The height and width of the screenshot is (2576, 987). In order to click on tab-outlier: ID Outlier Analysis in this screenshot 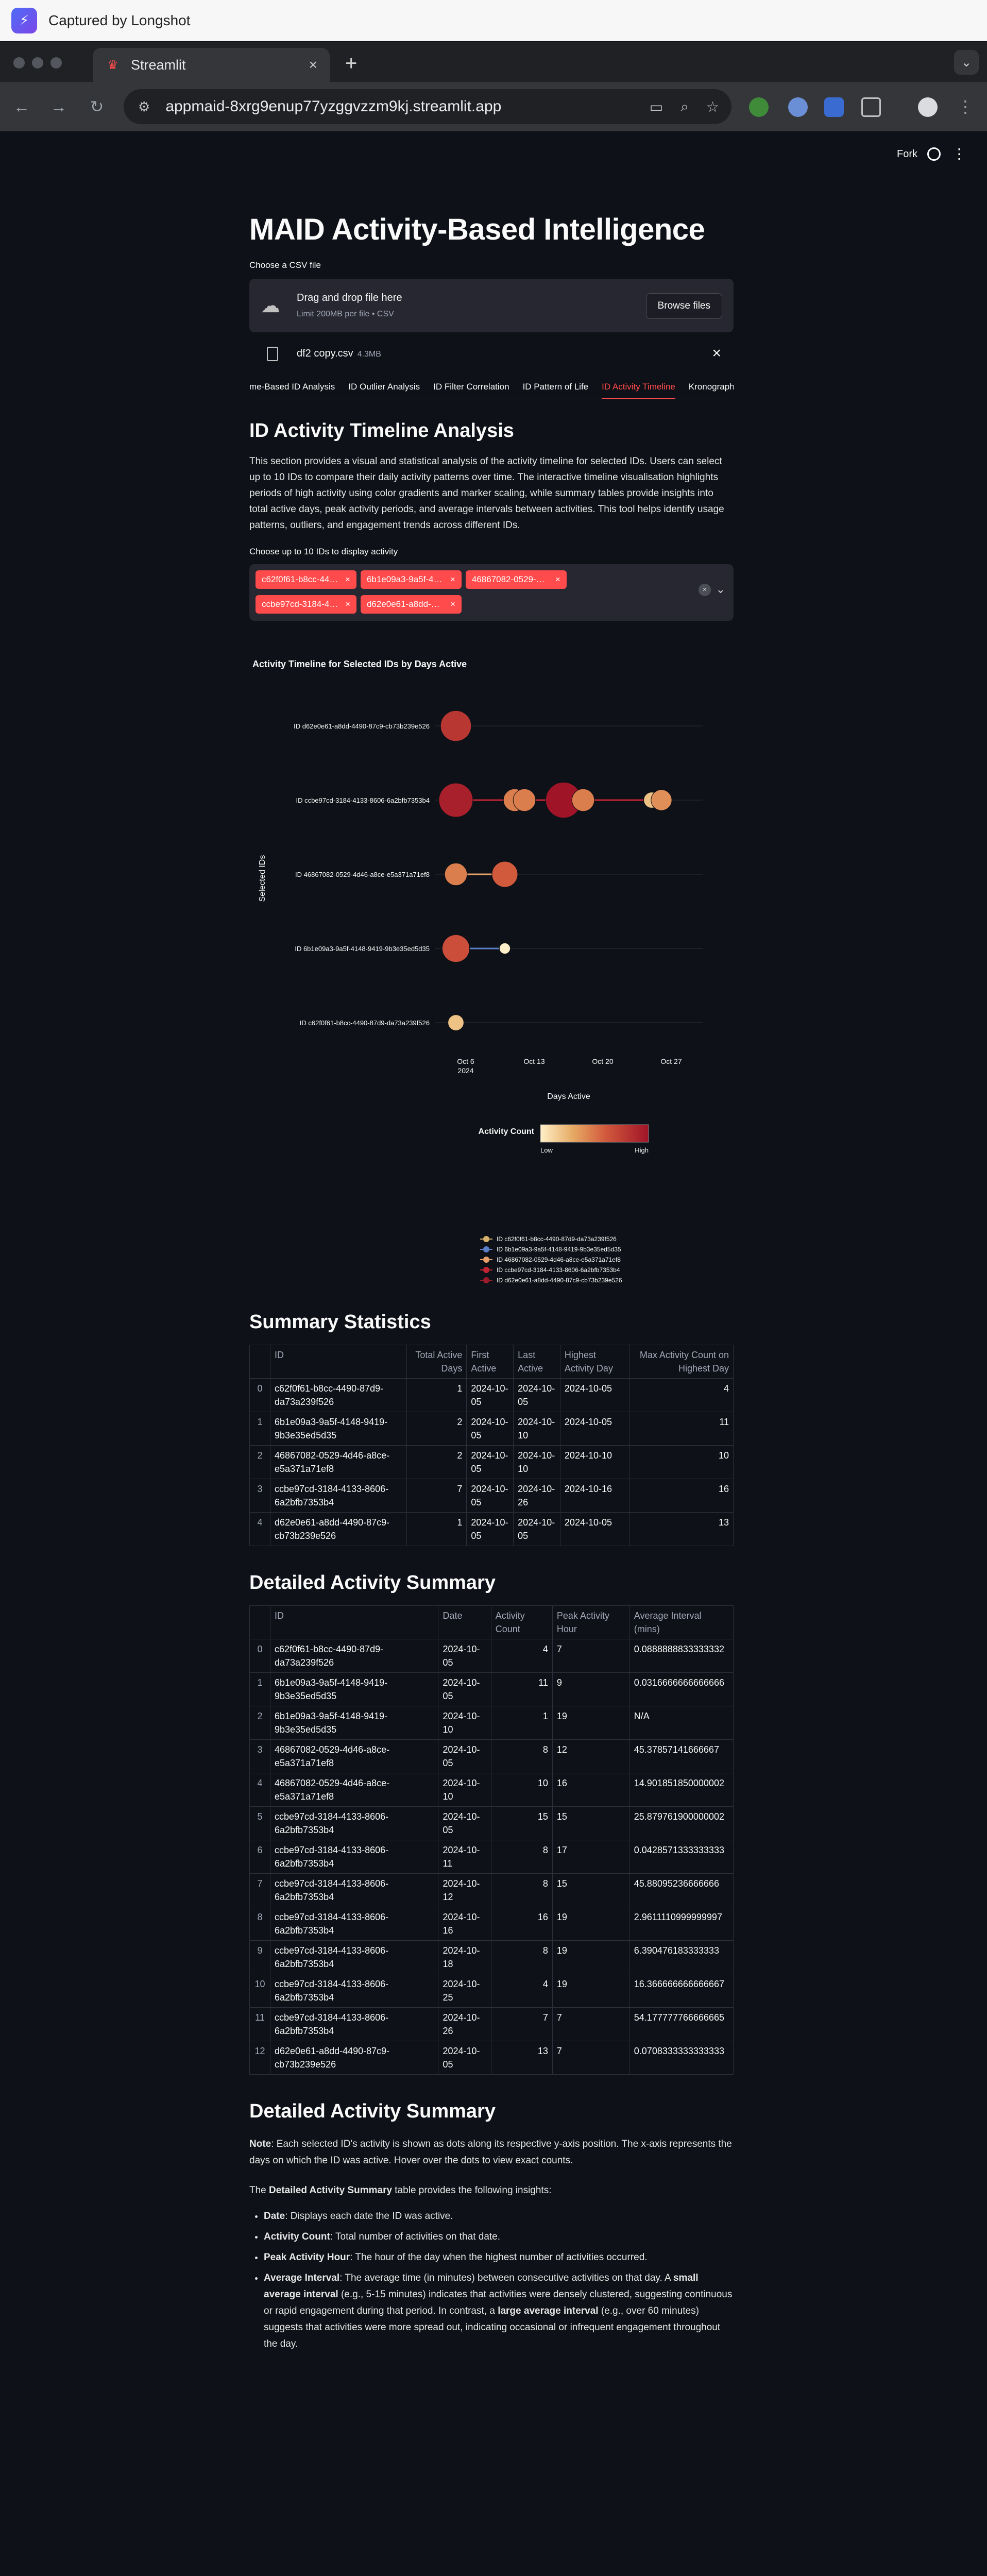, I will do `click(384, 387)`.